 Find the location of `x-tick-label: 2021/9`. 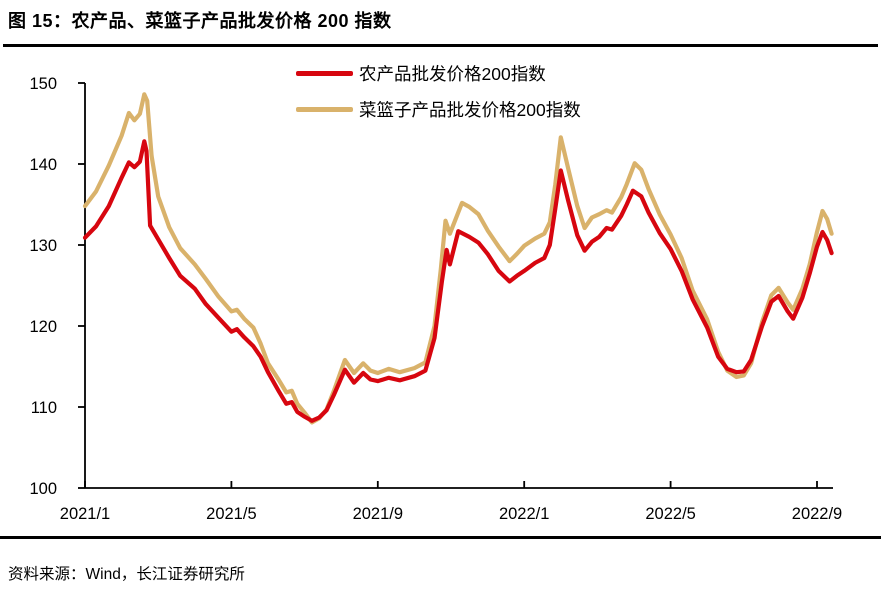

x-tick-label: 2021/9 is located at coordinates (378, 514).